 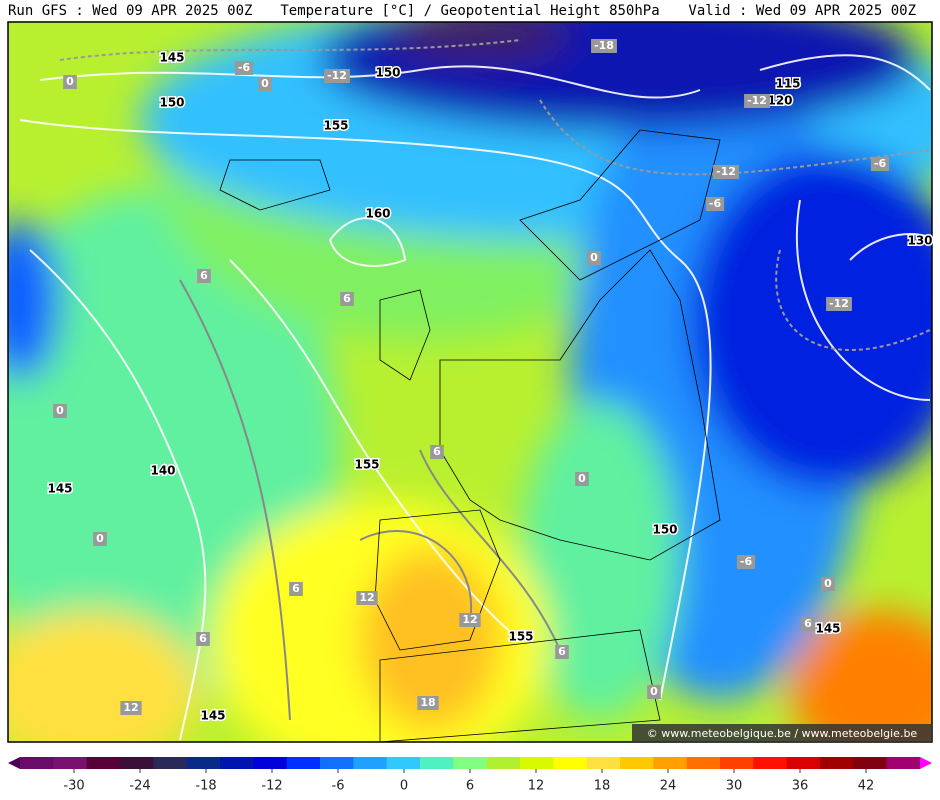 I want to click on height-label: 120, so click(x=779, y=101).